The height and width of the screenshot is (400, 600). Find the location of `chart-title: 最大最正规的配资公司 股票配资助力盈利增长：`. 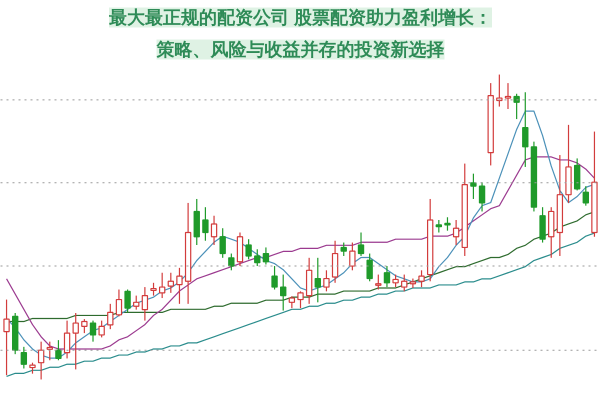

chart-title: 最大最正规的配资公司 股票配资助力盈利增长： is located at coordinates (300, 18).